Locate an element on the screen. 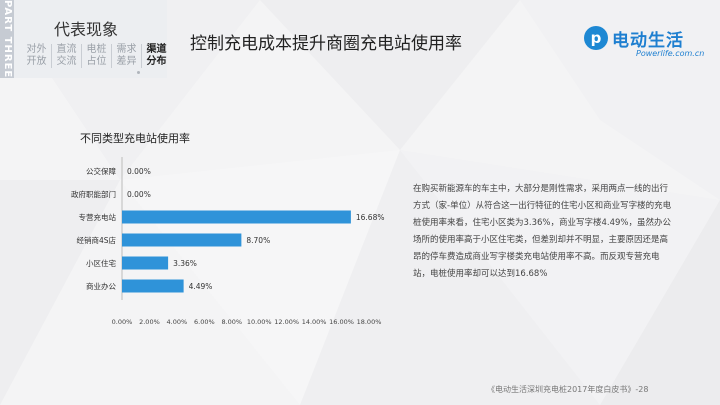  x-tick-label: 16.00% is located at coordinates (341, 322).